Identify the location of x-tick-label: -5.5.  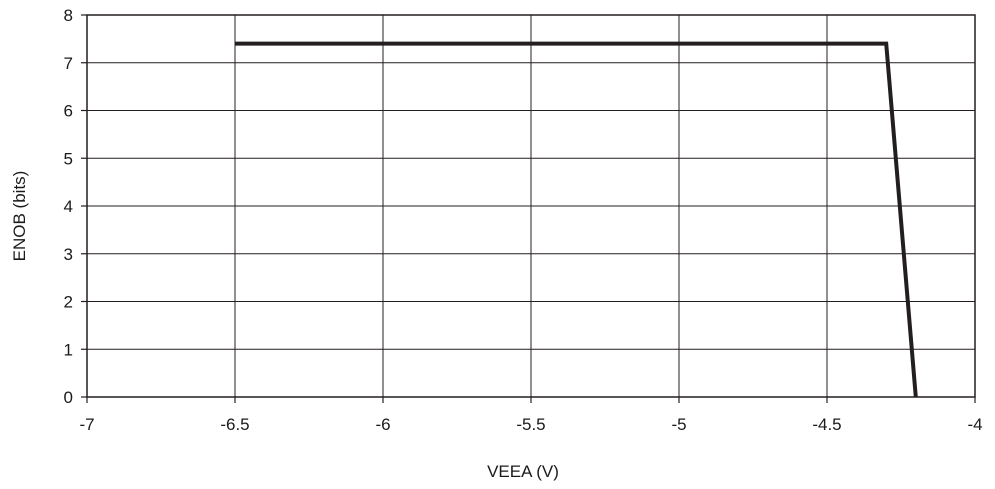
(530, 424).